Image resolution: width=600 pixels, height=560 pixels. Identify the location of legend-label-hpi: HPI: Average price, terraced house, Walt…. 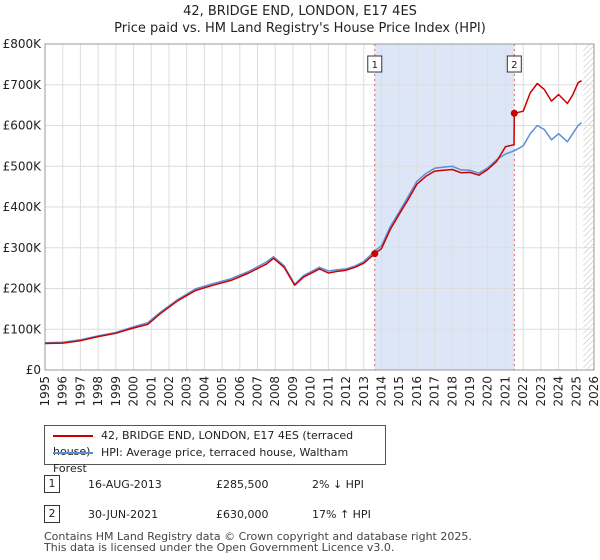
(201, 460).